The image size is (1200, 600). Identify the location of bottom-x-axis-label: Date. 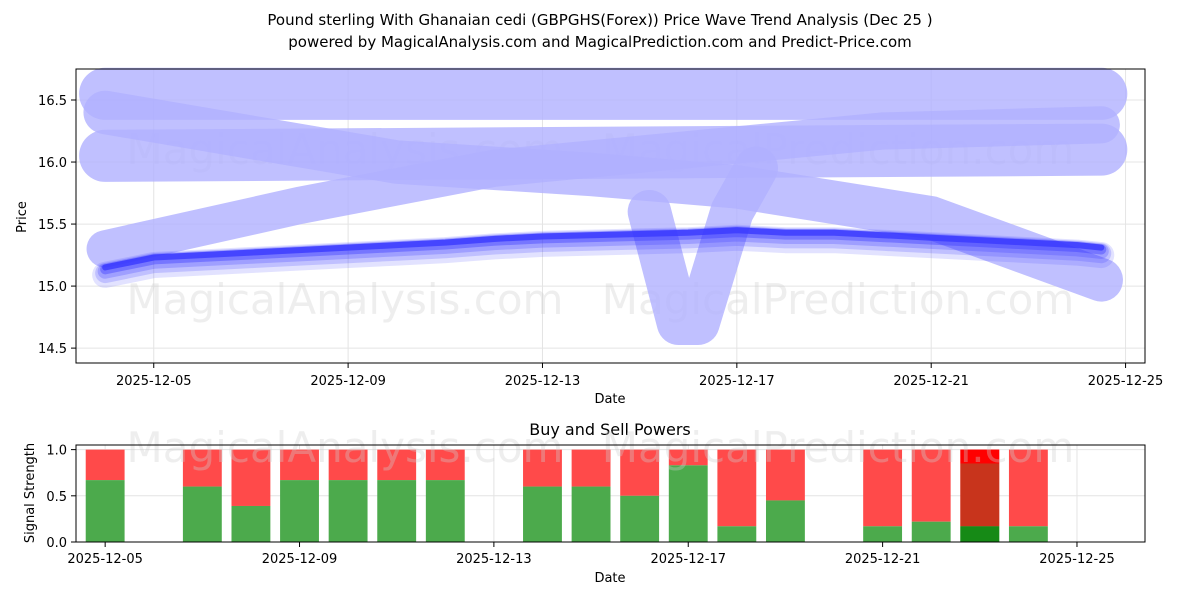
(609, 578).